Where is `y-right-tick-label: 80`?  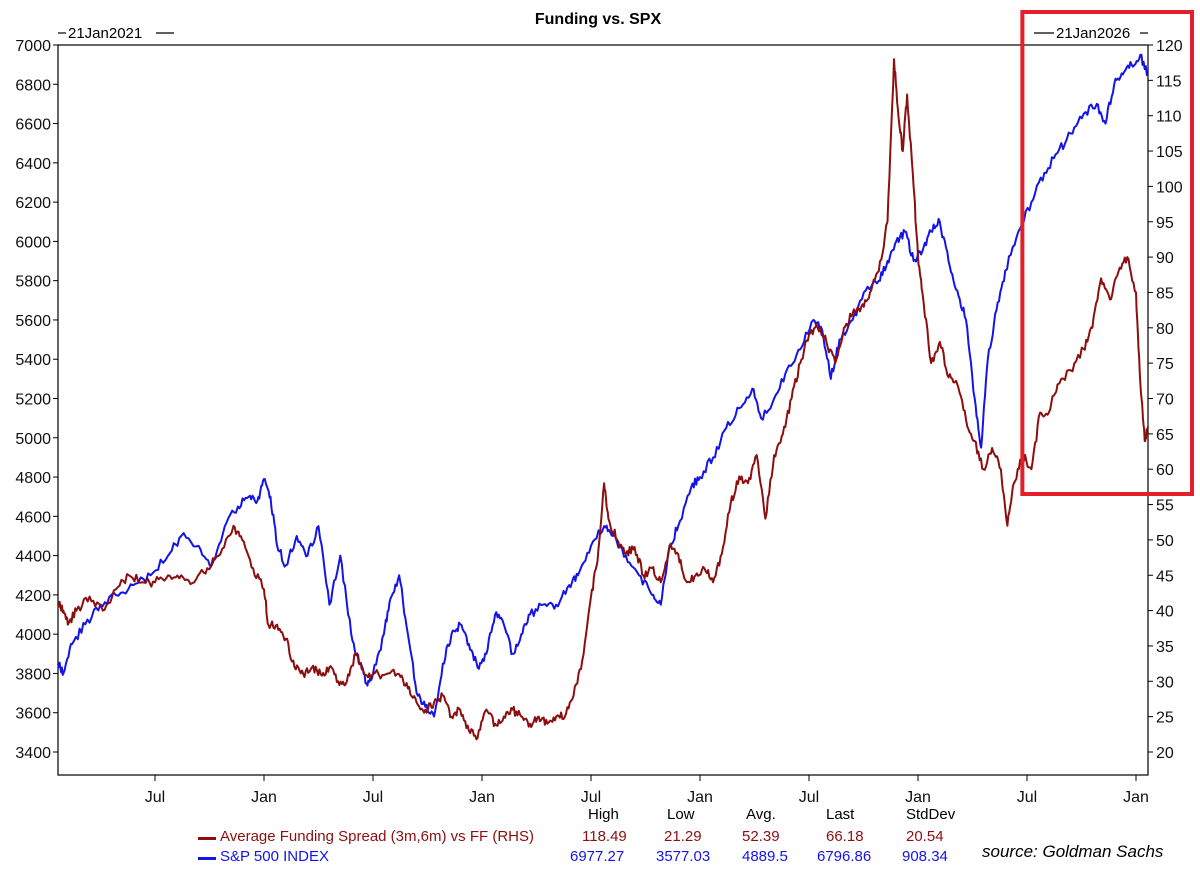
y-right-tick-label: 80 is located at coordinates (1165, 329).